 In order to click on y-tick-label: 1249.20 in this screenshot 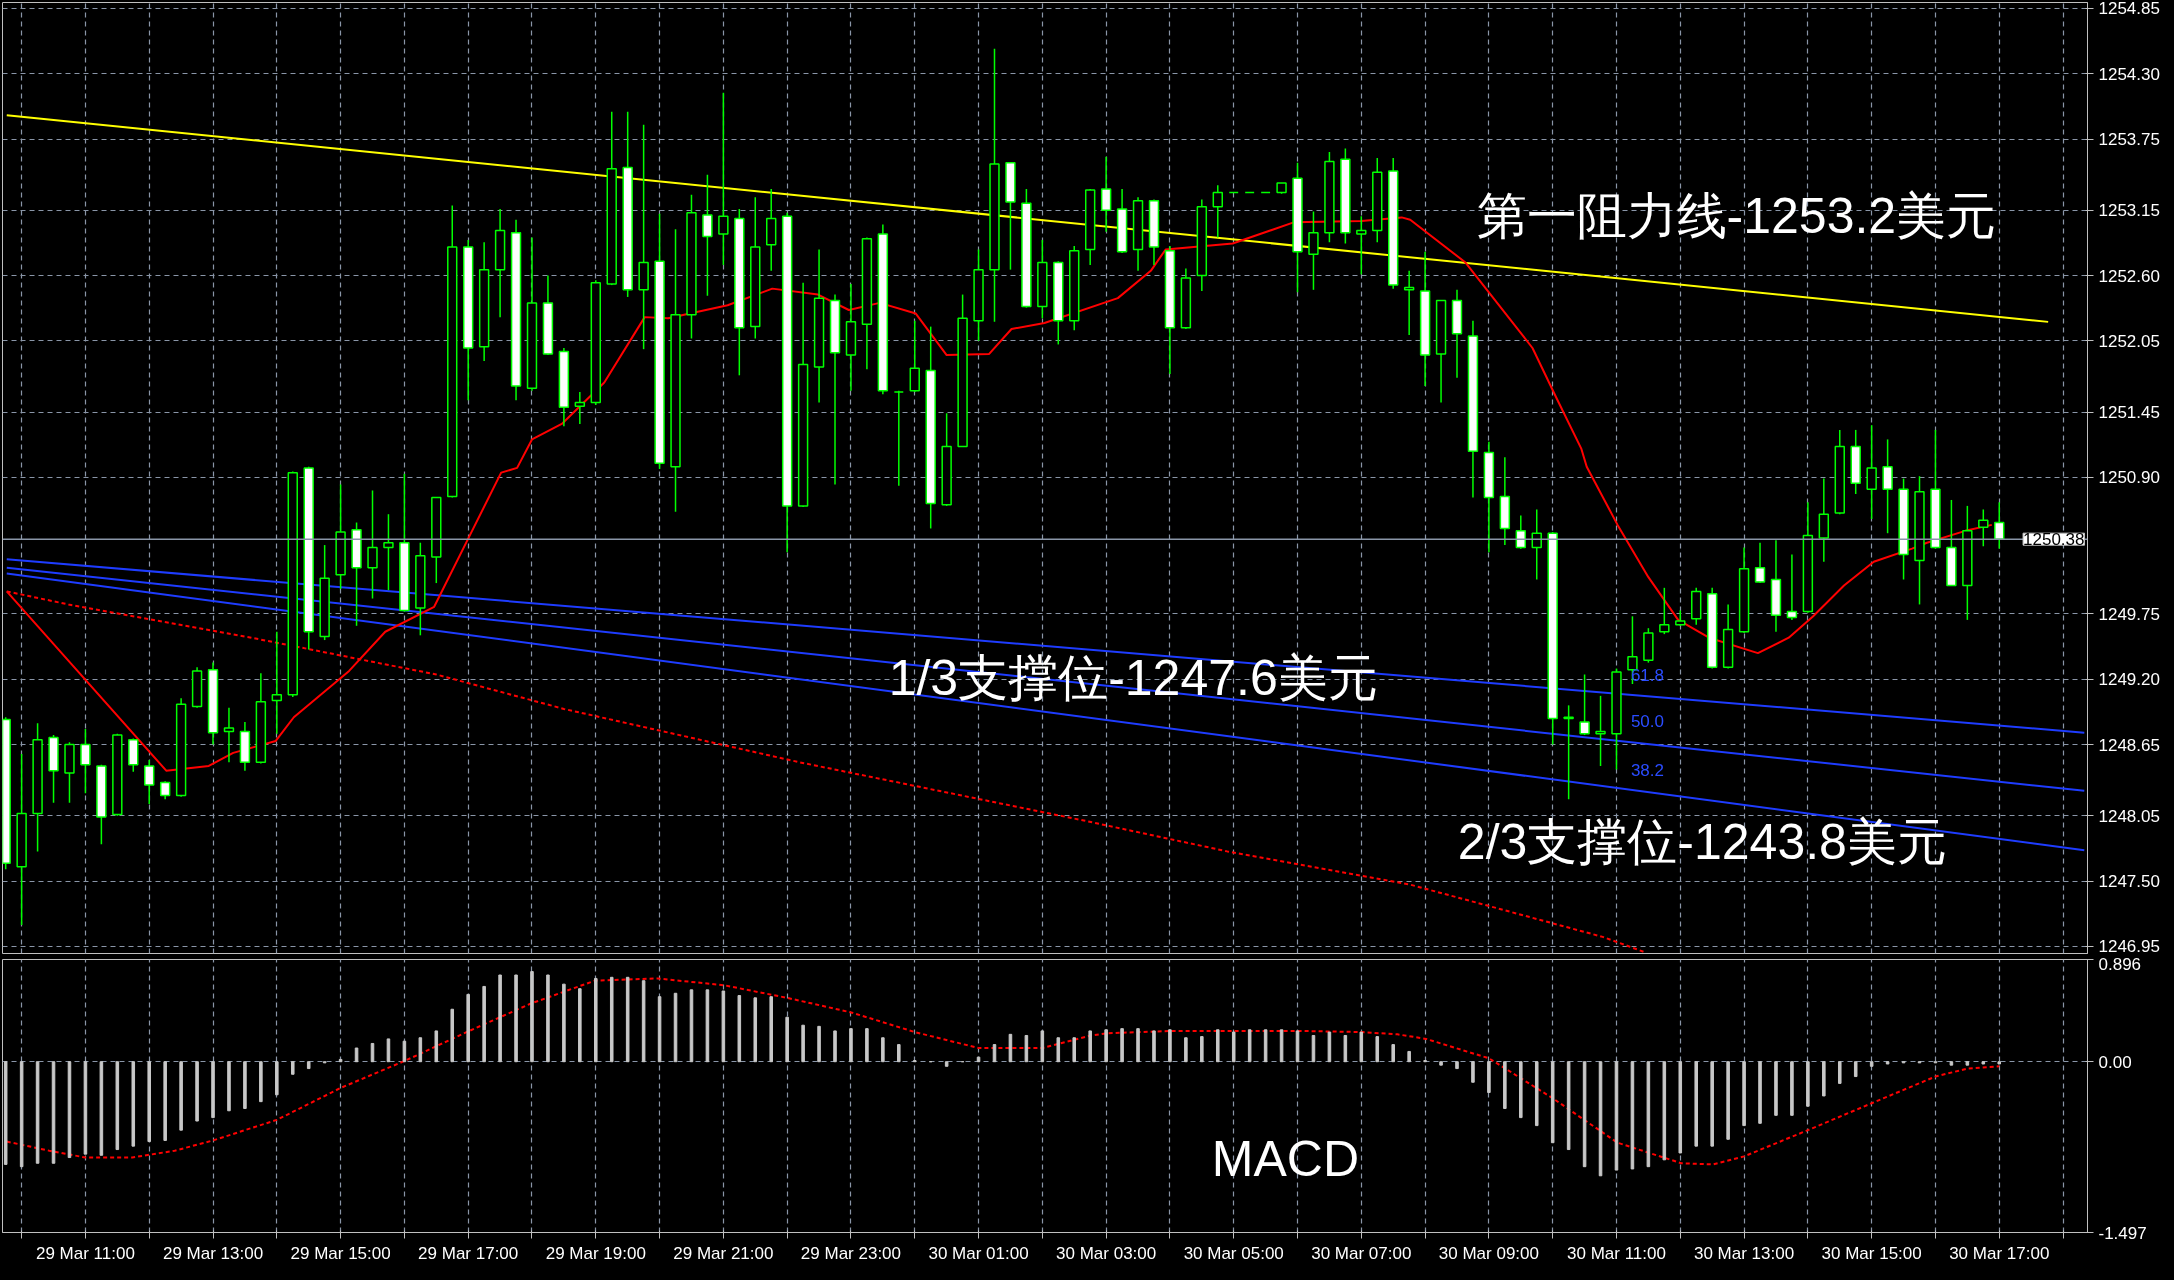, I will do `click(2129, 680)`.